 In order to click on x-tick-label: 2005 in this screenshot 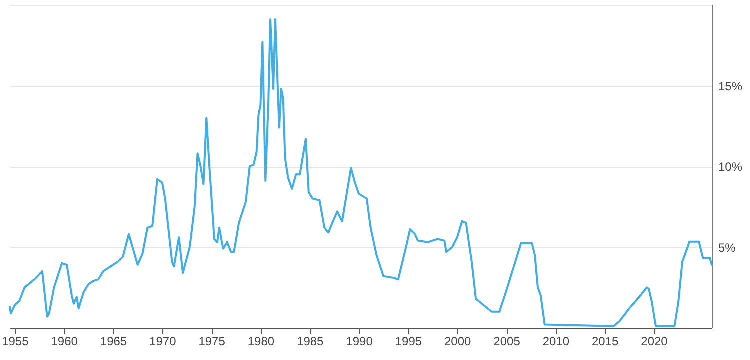, I will do `click(507, 341)`.